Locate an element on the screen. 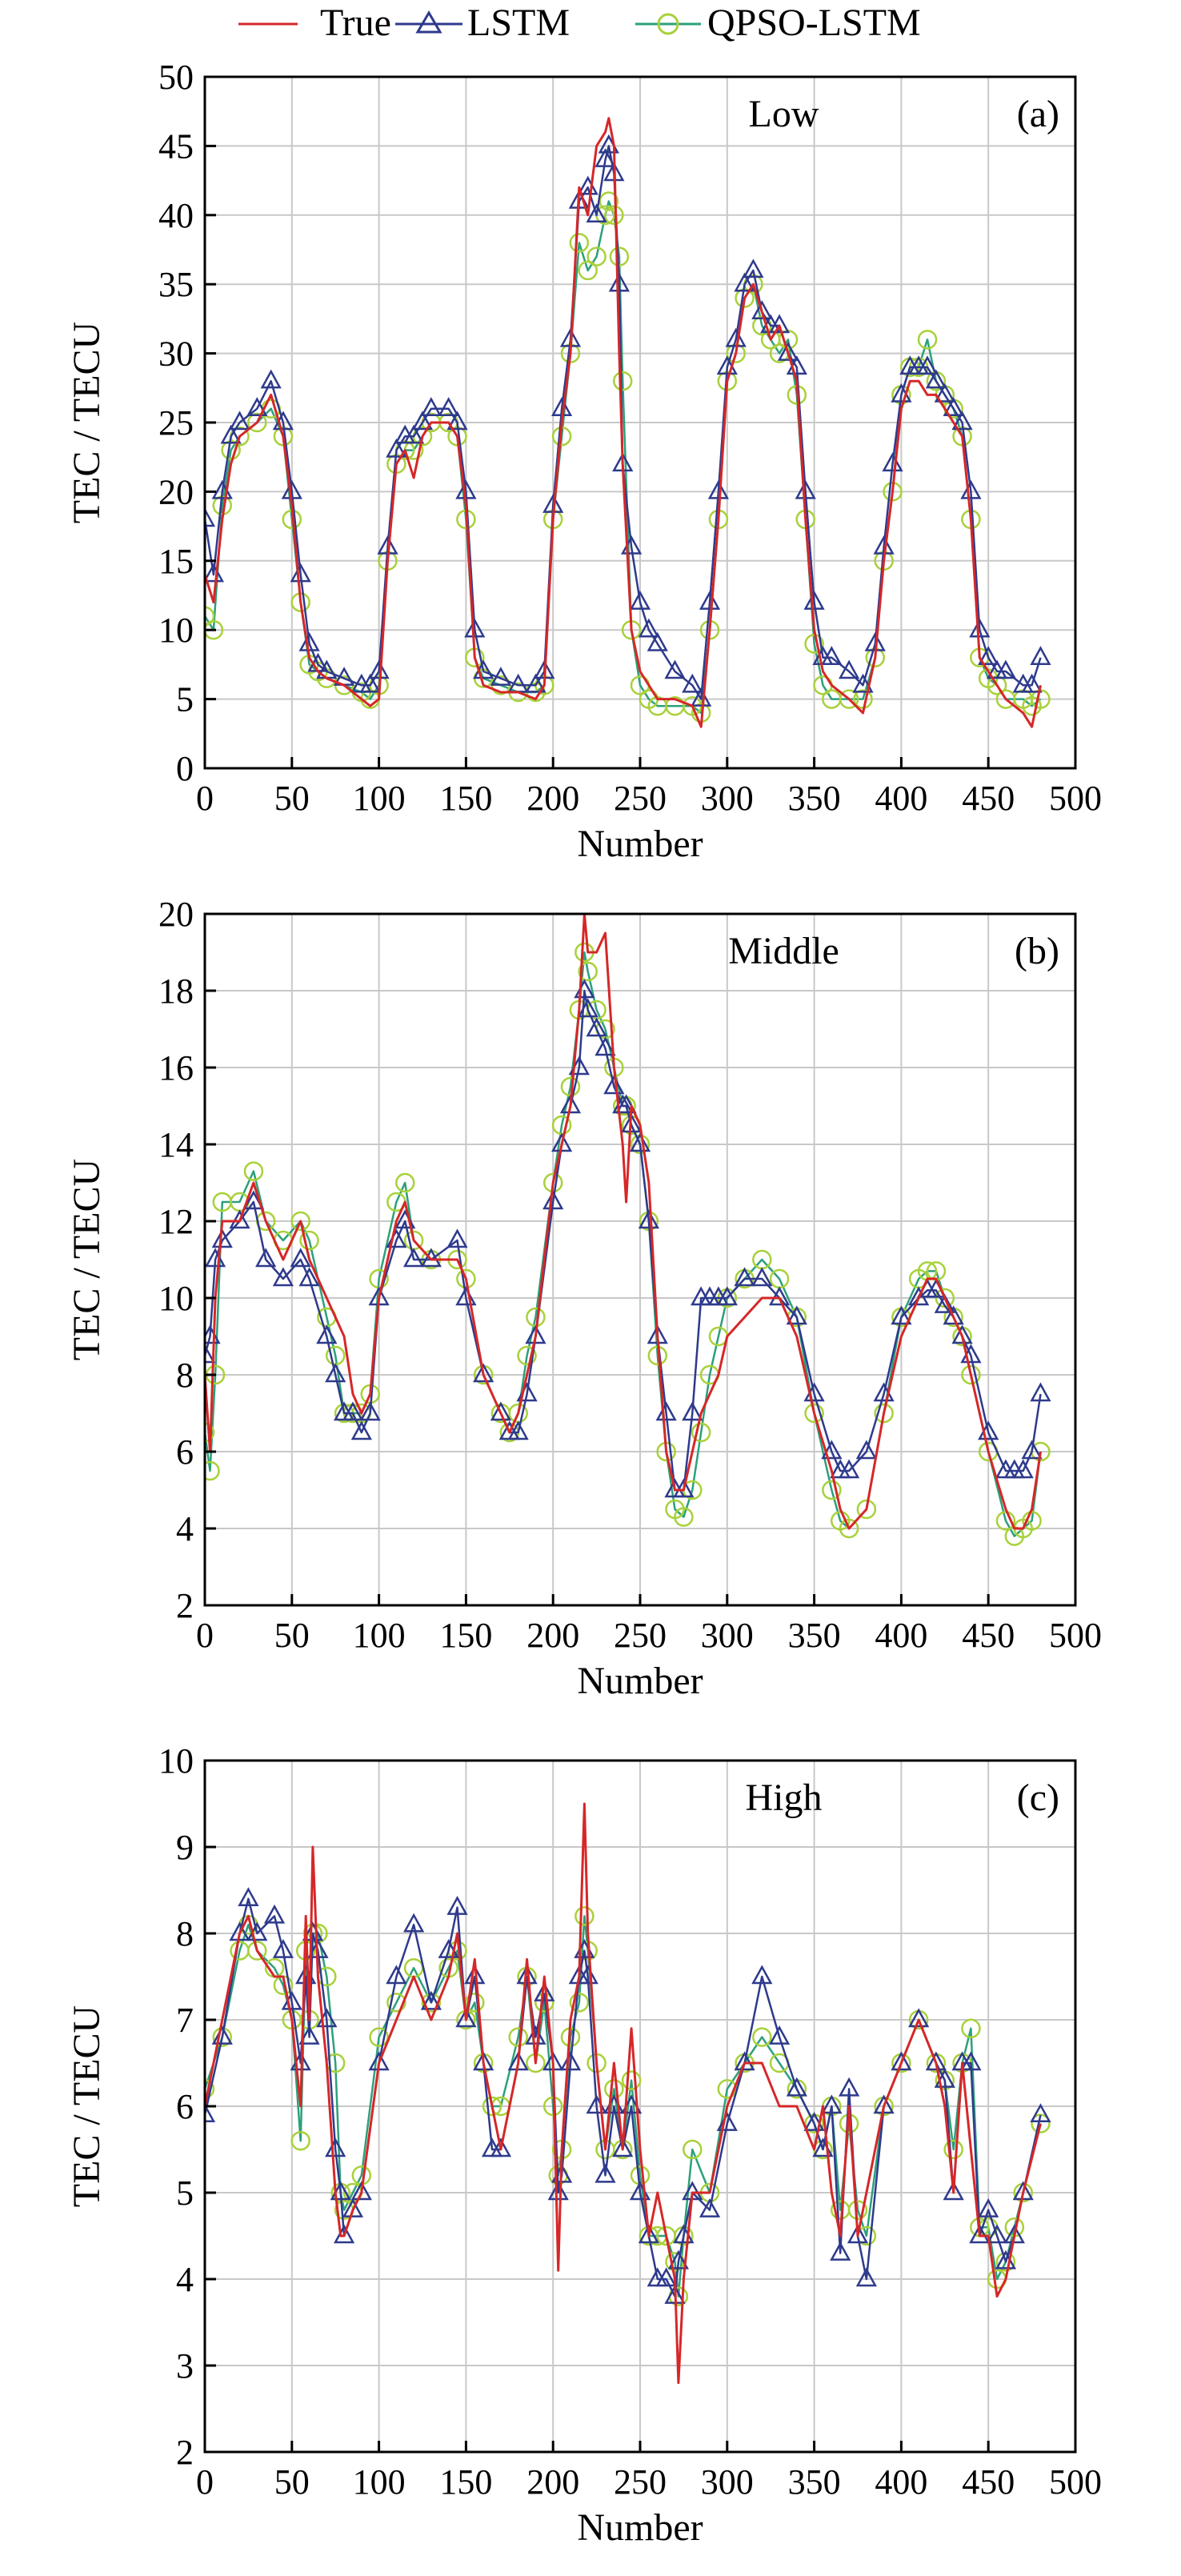 Image resolution: width=1181 pixels, height=2576 pixels. region-label: Low is located at coordinates (784, 114).